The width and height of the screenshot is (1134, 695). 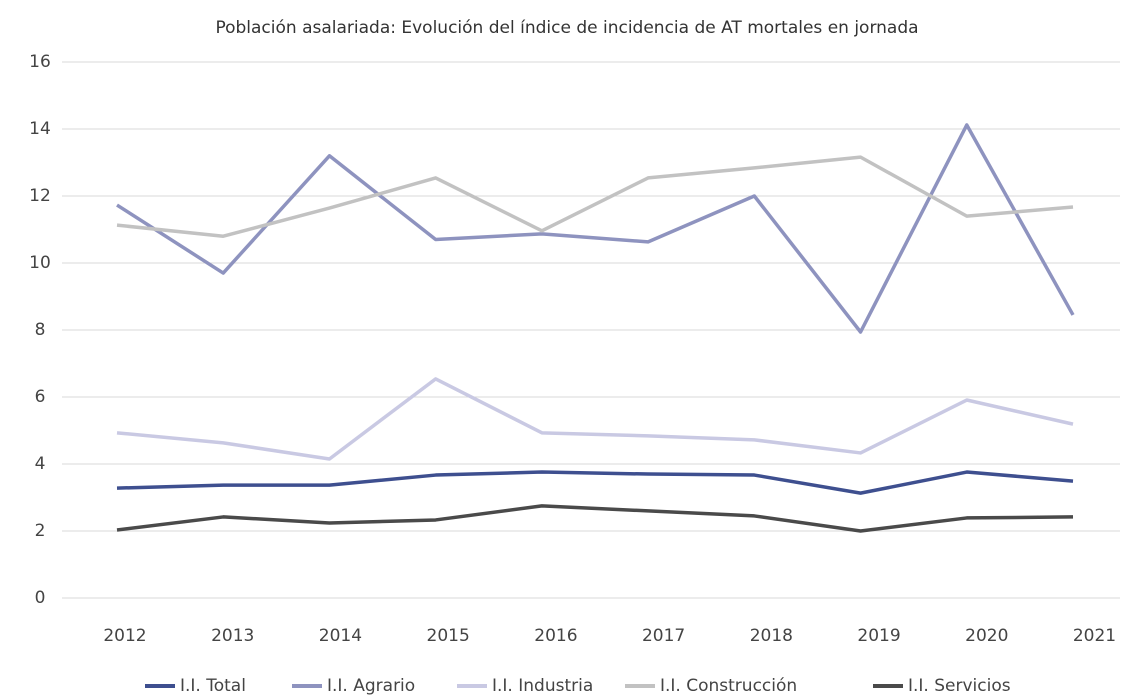 I want to click on legend-label: I.I. Total, so click(x=213, y=685).